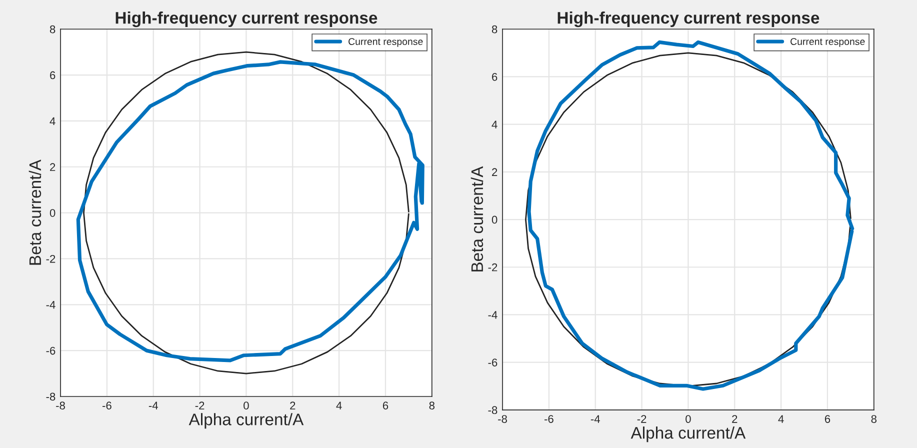  What do you see at coordinates (51, 396) in the screenshot?
I see `y-tick-label: -8` at bounding box center [51, 396].